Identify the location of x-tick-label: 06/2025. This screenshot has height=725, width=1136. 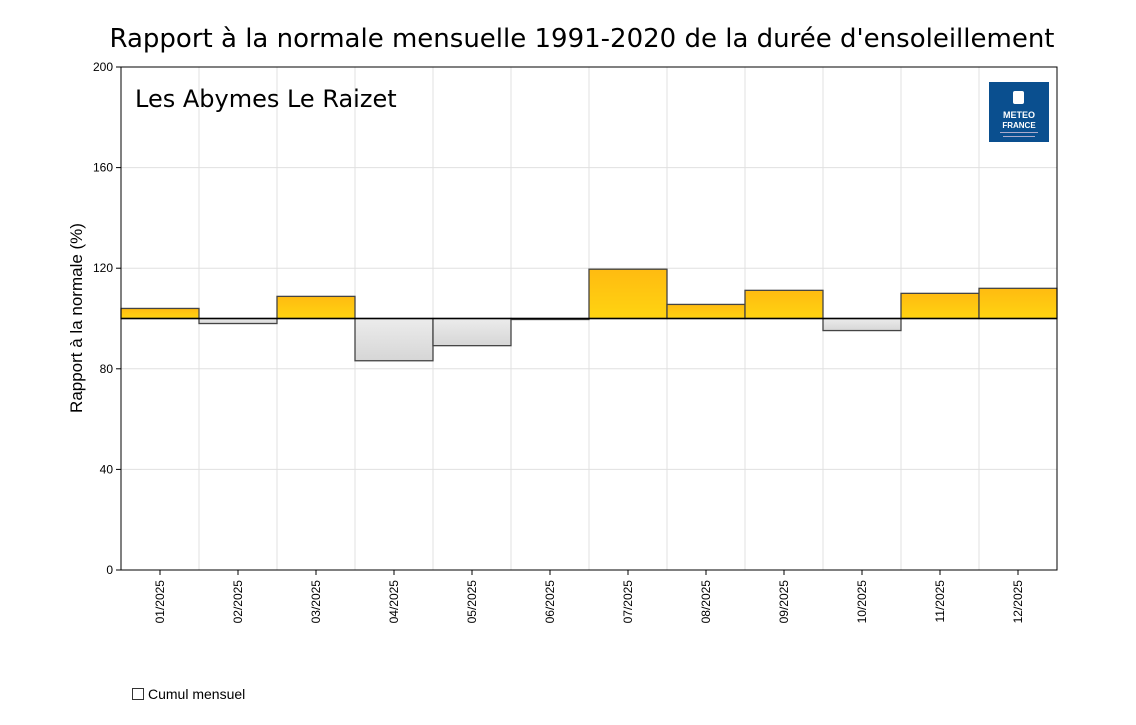
(550, 602).